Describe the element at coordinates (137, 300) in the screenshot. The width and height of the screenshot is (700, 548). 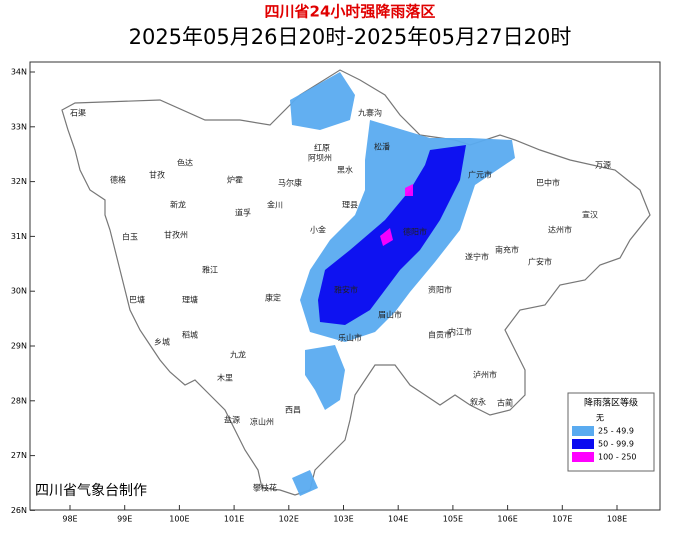
I see `place-label: 巴塘` at that location.